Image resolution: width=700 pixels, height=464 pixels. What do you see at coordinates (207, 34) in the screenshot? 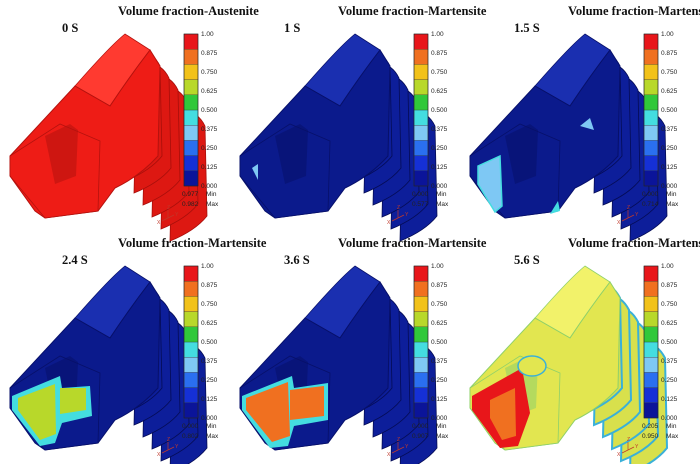
I see `legend-tick-label: 1.00` at bounding box center [207, 34].